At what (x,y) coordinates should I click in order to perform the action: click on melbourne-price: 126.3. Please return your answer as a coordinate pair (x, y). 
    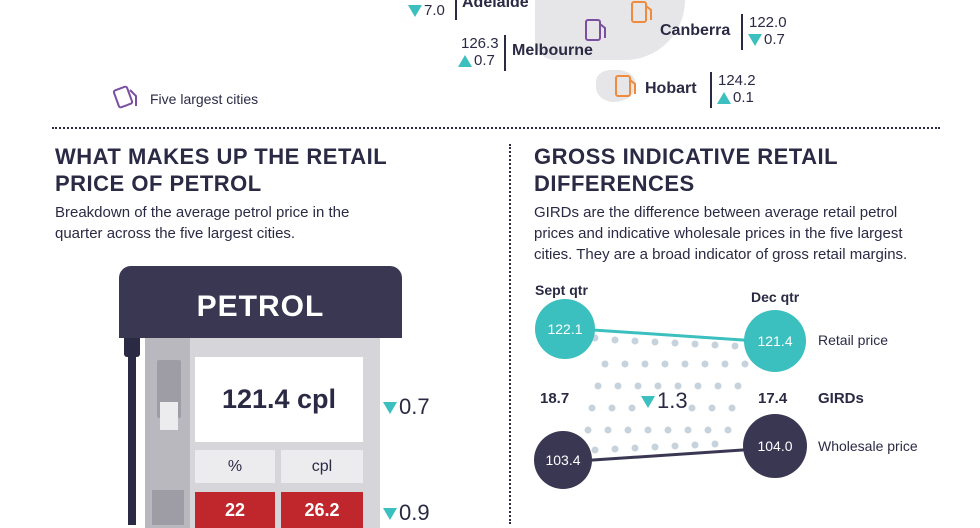
    Looking at the image, I should click on (480, 43).